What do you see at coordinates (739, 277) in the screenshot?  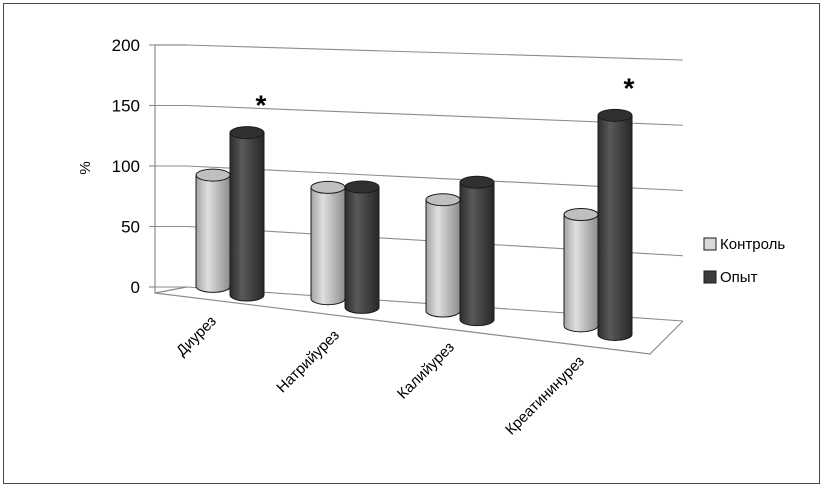 I see `legend-label: Опыт` at bounding box center [739, 277].